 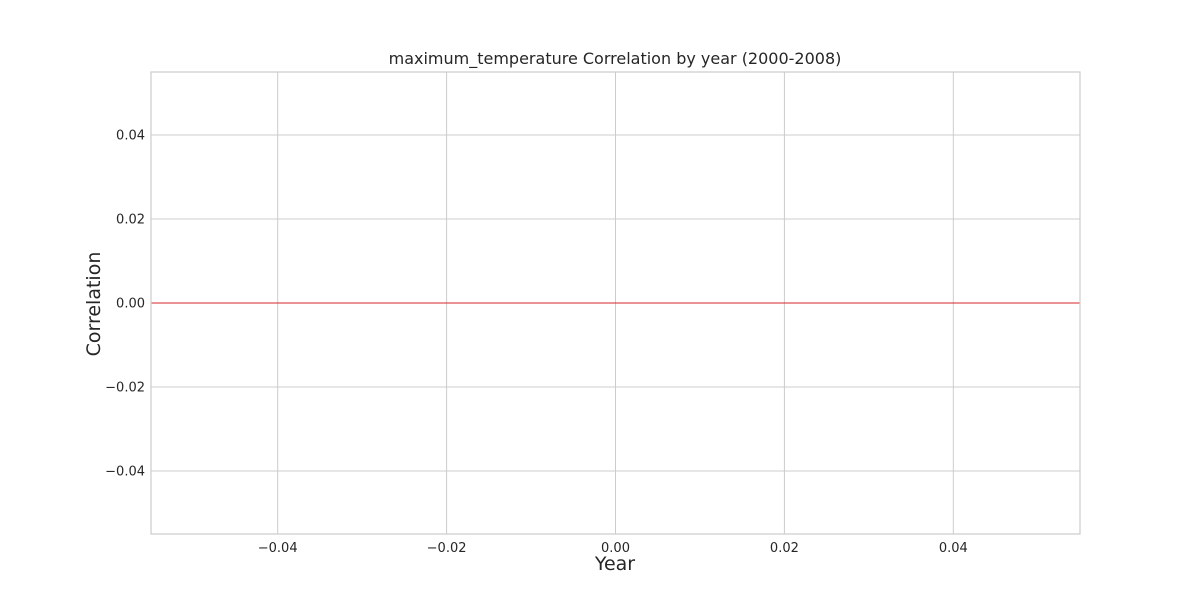 I want to click on y-tick-label: 0.00, so click(x=130, y=304).